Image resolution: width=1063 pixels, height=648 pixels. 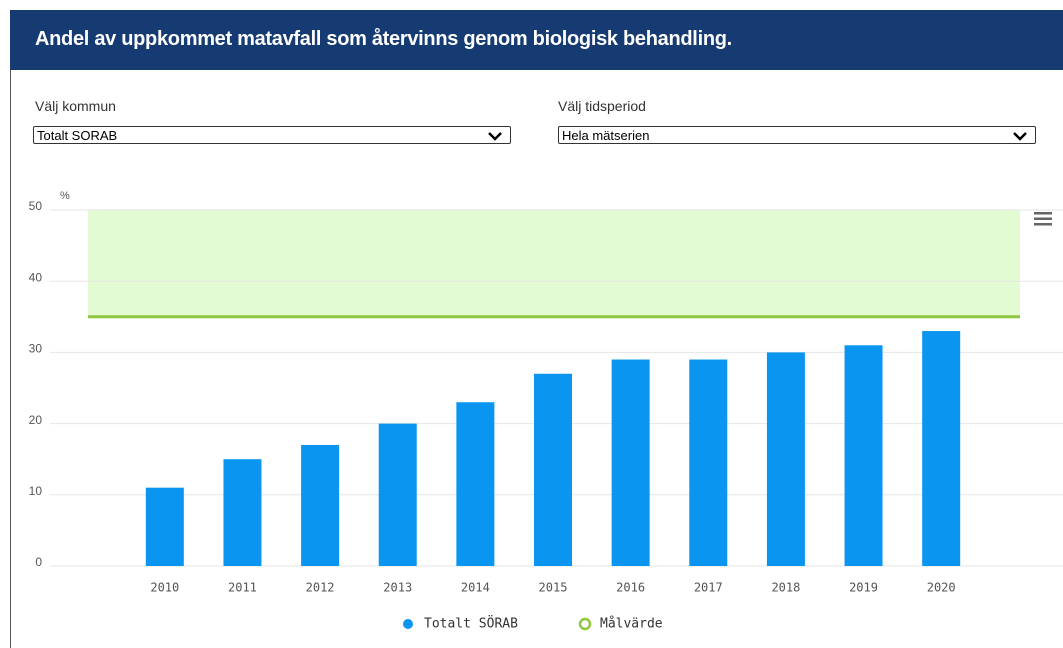 What do you see at coordinates (272, 135) in the screenshot?
I see `select: Totalt SORAB` at bounding box center [272, 135].